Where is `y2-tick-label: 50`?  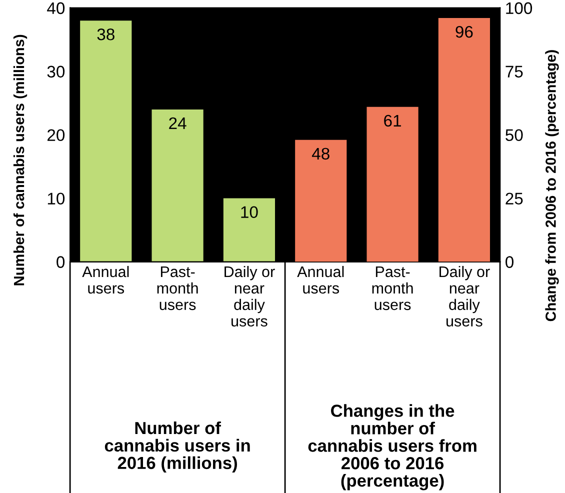 y2-tick-label: 50 is located at coordinates (514, 135).